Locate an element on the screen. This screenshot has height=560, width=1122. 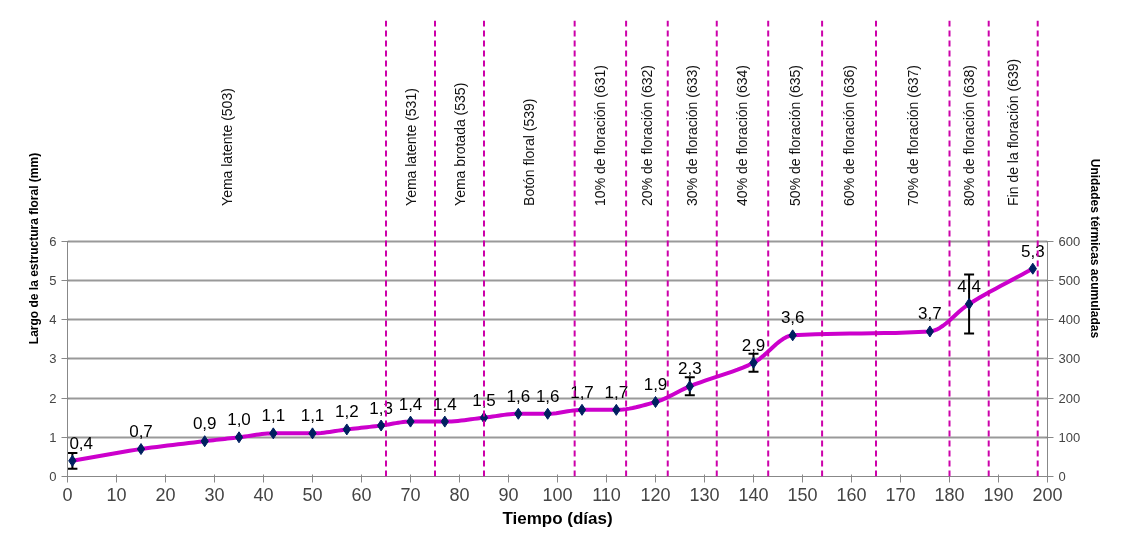
data-label: 1,0 is located at coordinates (239, 420).